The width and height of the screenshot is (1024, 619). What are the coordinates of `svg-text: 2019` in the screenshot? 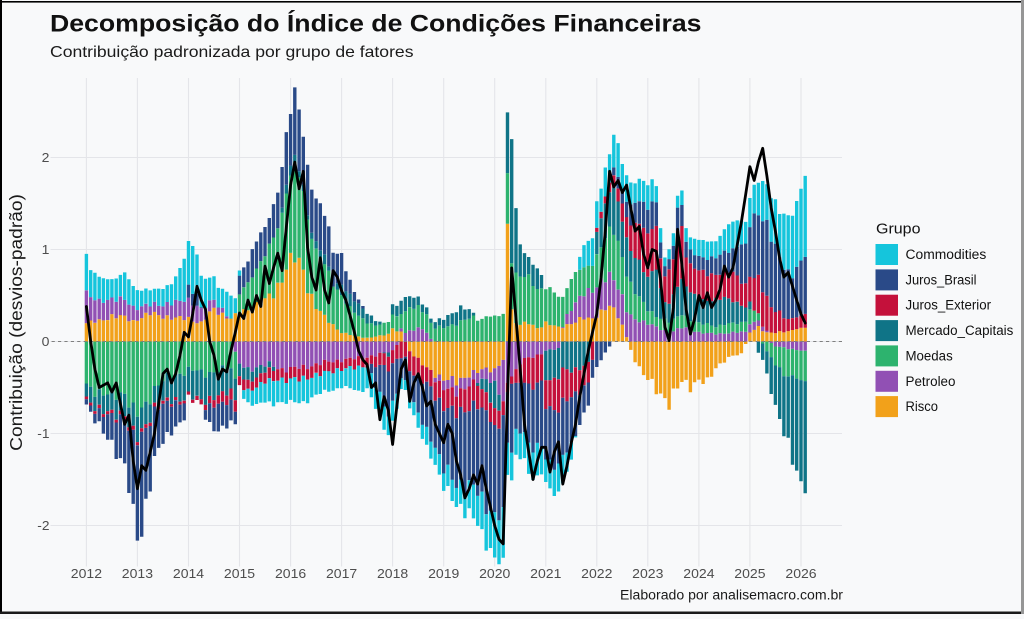 It's located at (443, 573).